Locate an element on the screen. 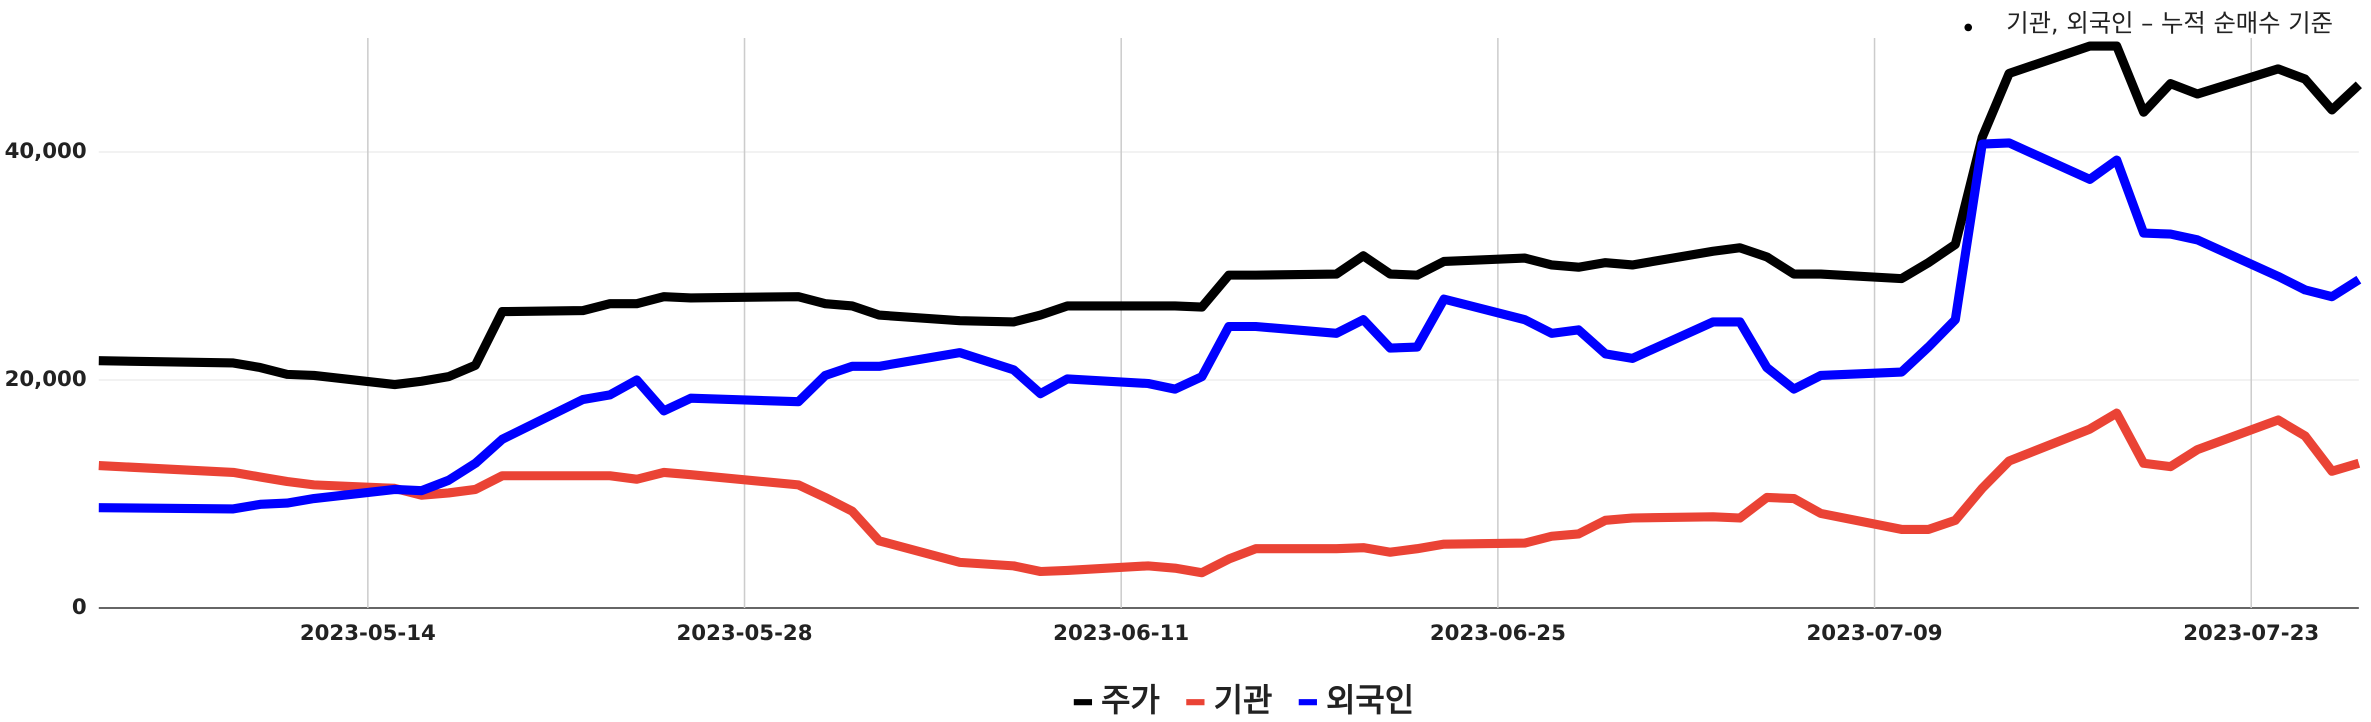 This screenshot has height=722, width=2371. legend-label: 기관 is located at coordinates (1243, 700).